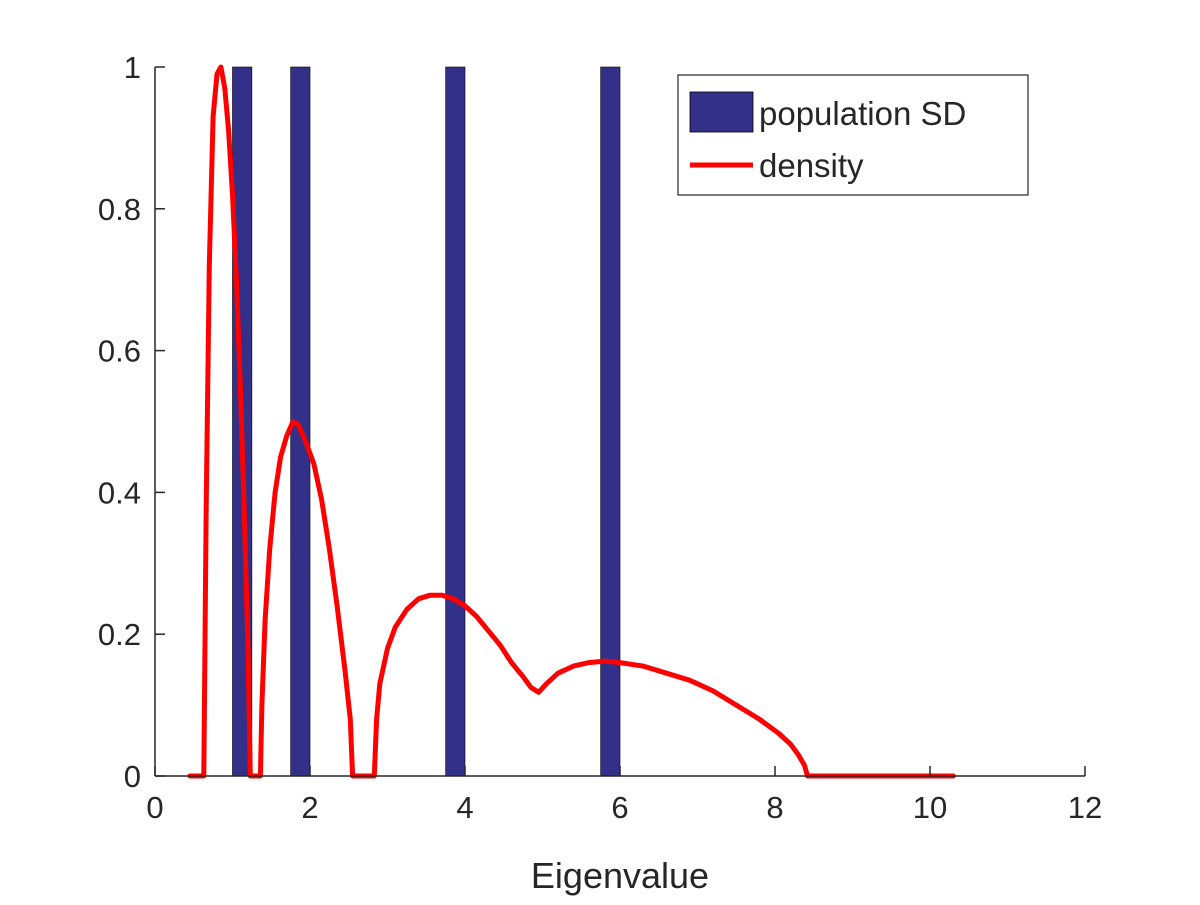 This screenshot has width=1200, height=905. Describe the element at coordinates (464, 807) in the screenshot. I see `x-tick-label: 4` at that location.